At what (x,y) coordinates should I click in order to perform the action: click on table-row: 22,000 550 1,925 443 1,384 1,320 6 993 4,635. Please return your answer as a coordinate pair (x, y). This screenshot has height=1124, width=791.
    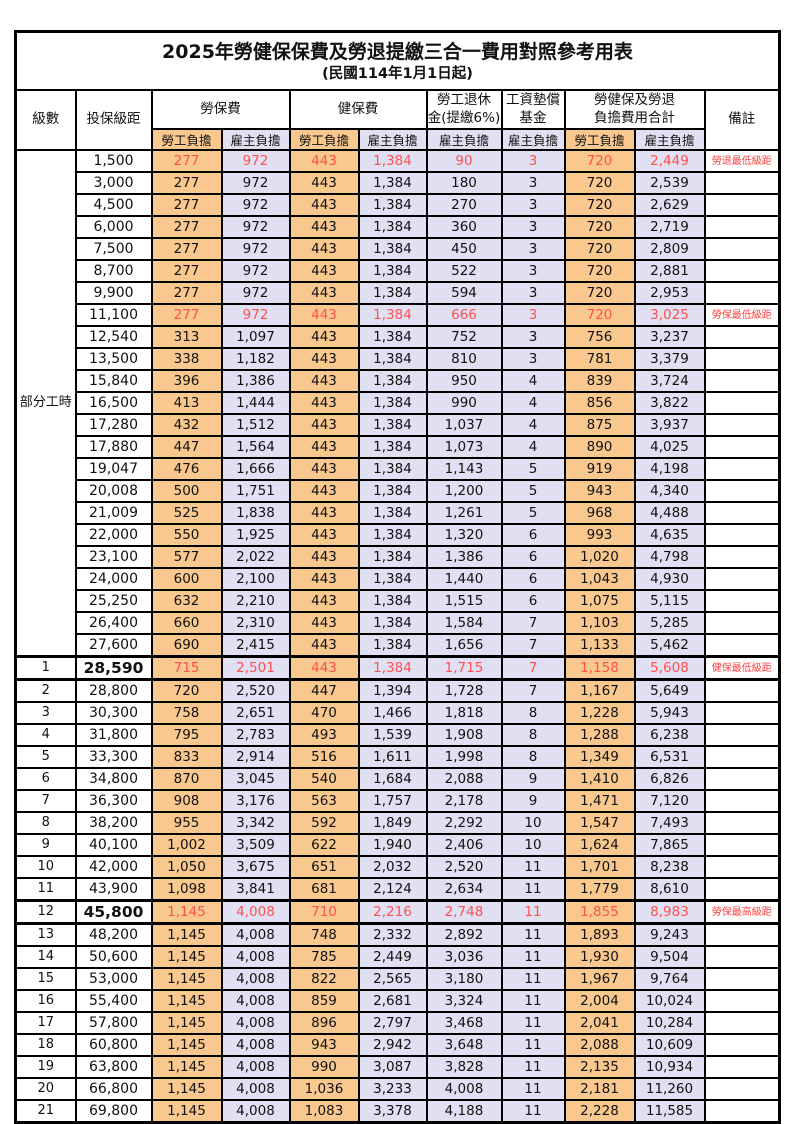
    Looking at the image, I should click on (398, 535).